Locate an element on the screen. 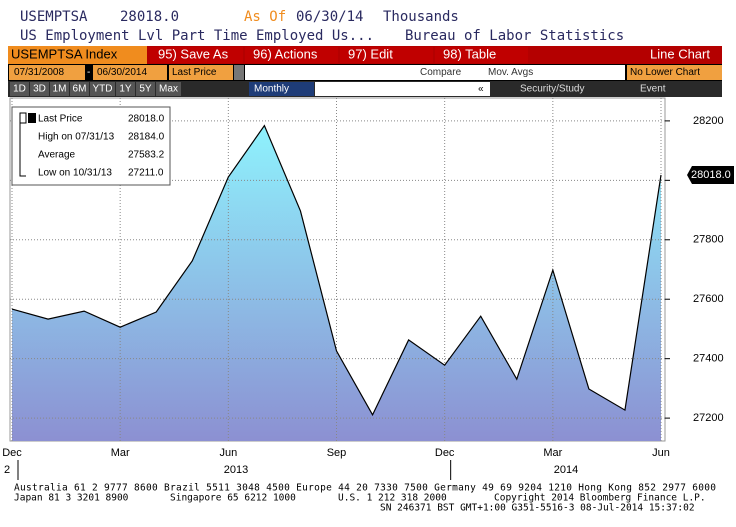 Image resolution: width=736 pixels, height=527 pixels. end-field is located at coordinates (130, 72).